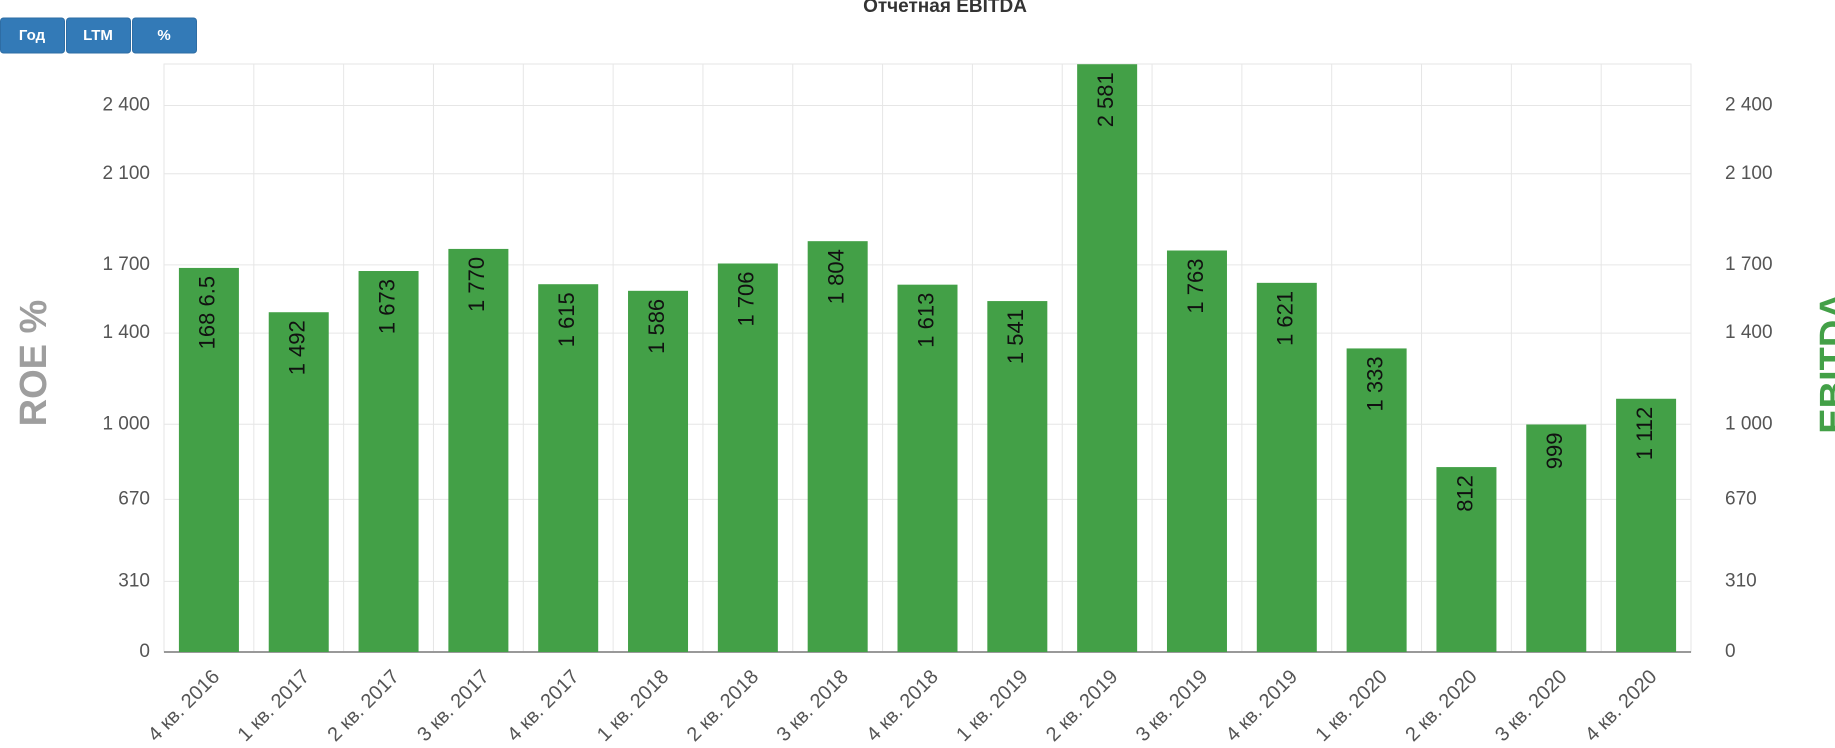 This screenshot has height=748, width=1835. Describe the element at coordinates (835, 276) in the screenshot. I see `value-label: 1 804` at that location.